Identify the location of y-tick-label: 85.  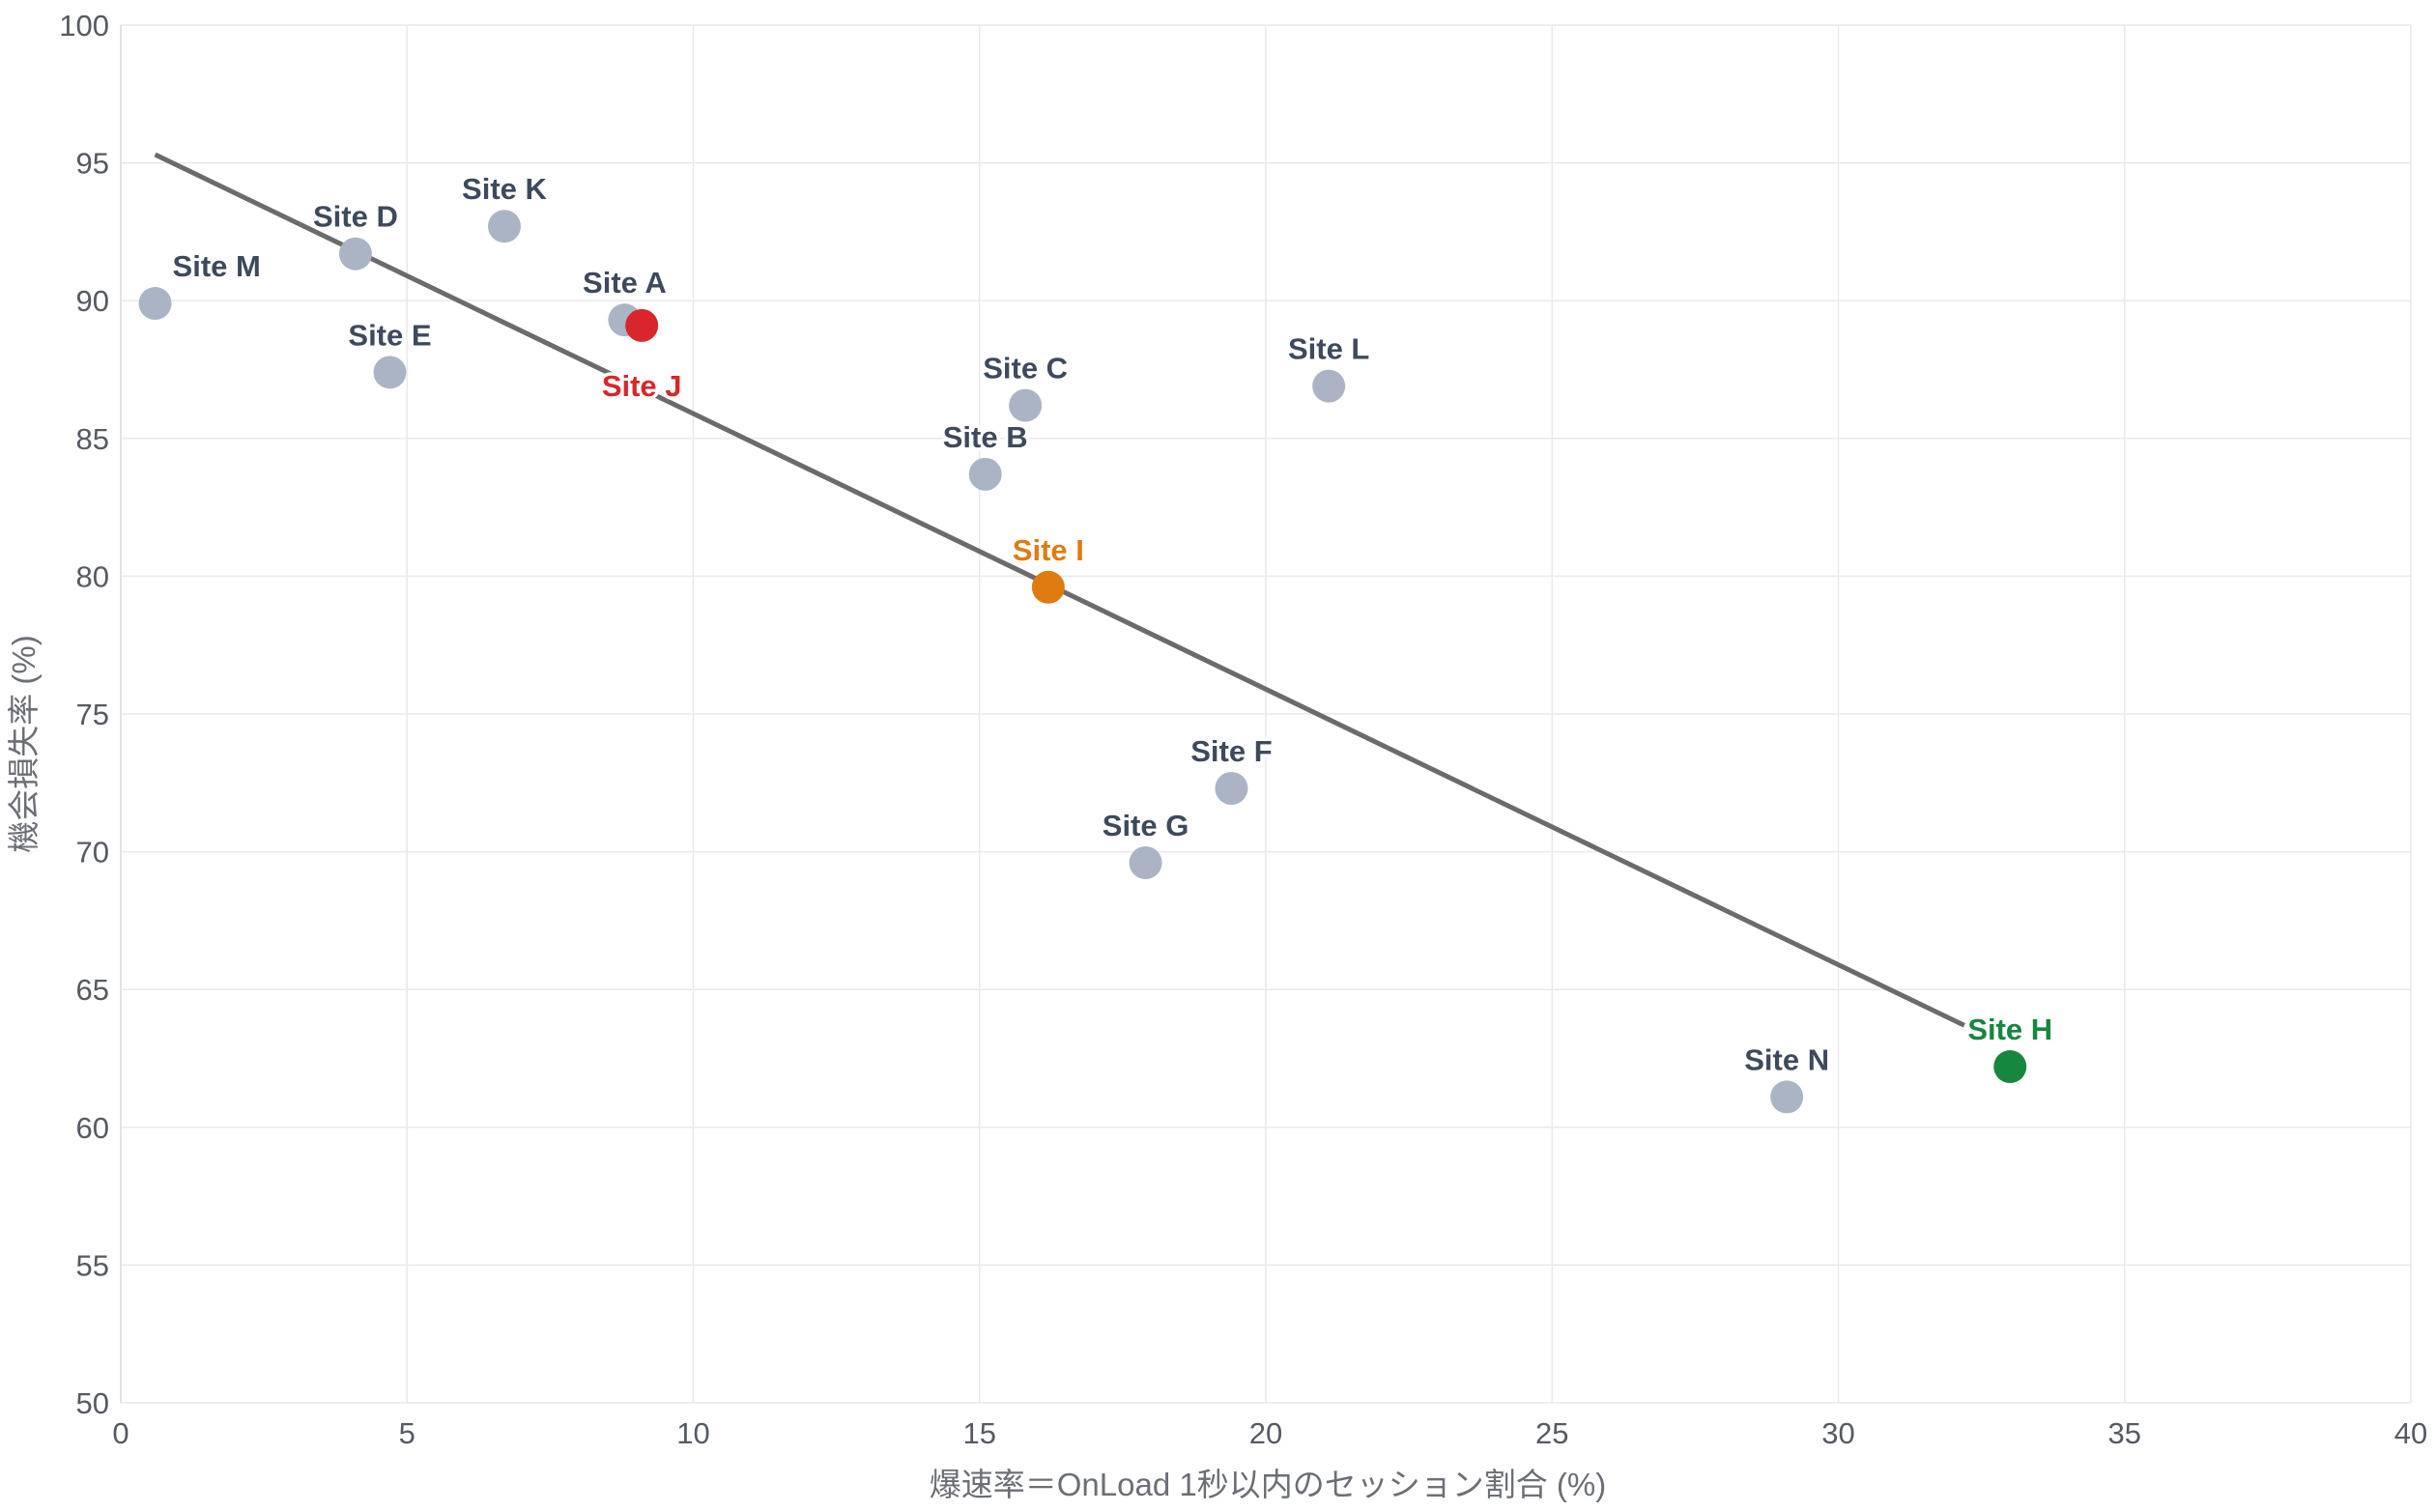
(92, 439).